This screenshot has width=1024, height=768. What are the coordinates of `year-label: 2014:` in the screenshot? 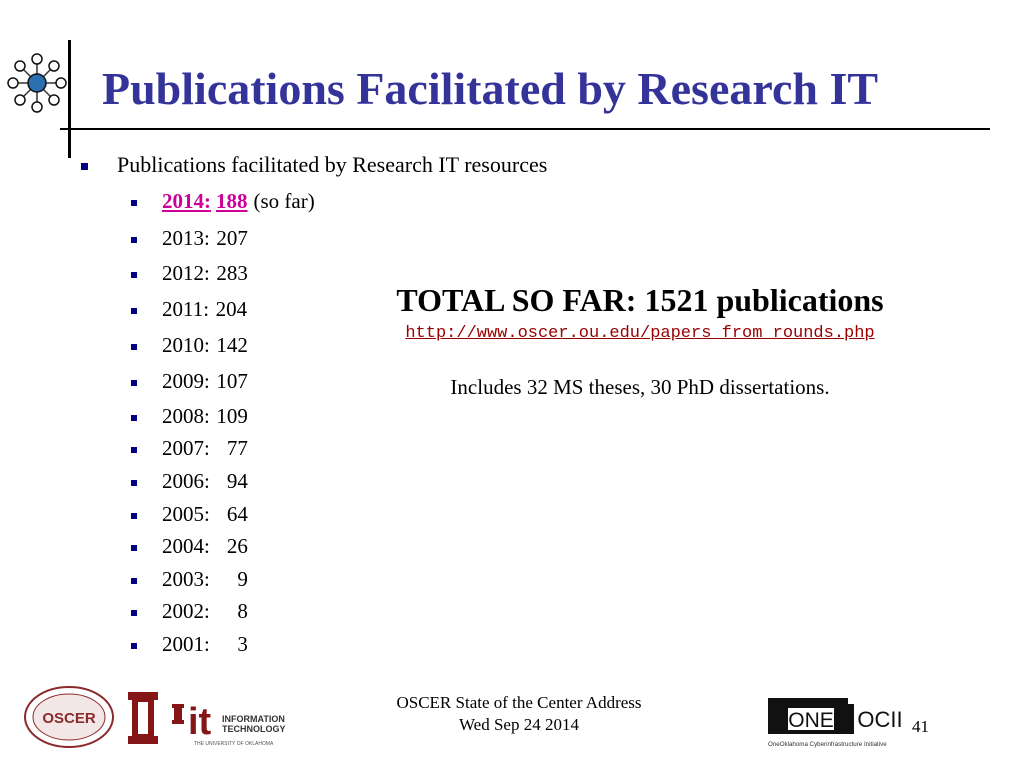 It's located at (186, 201).